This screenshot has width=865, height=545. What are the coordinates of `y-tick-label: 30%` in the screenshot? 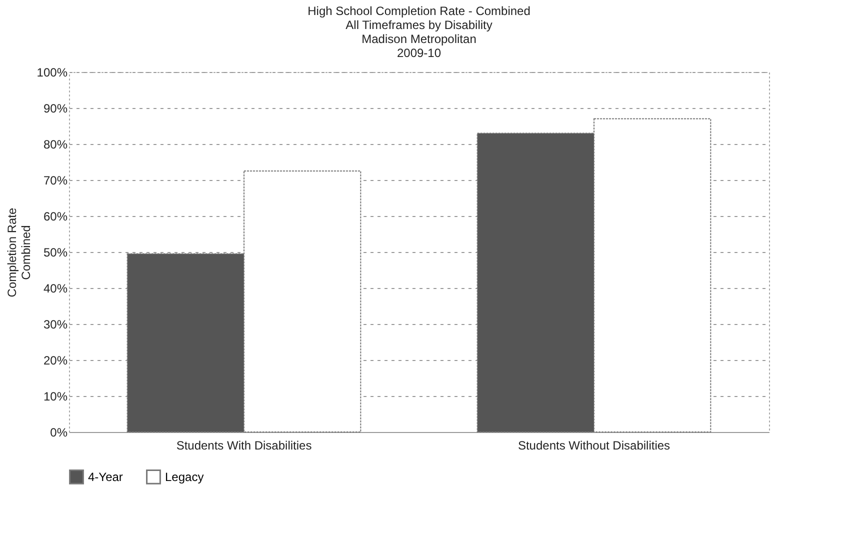 It's located at (55, 325).